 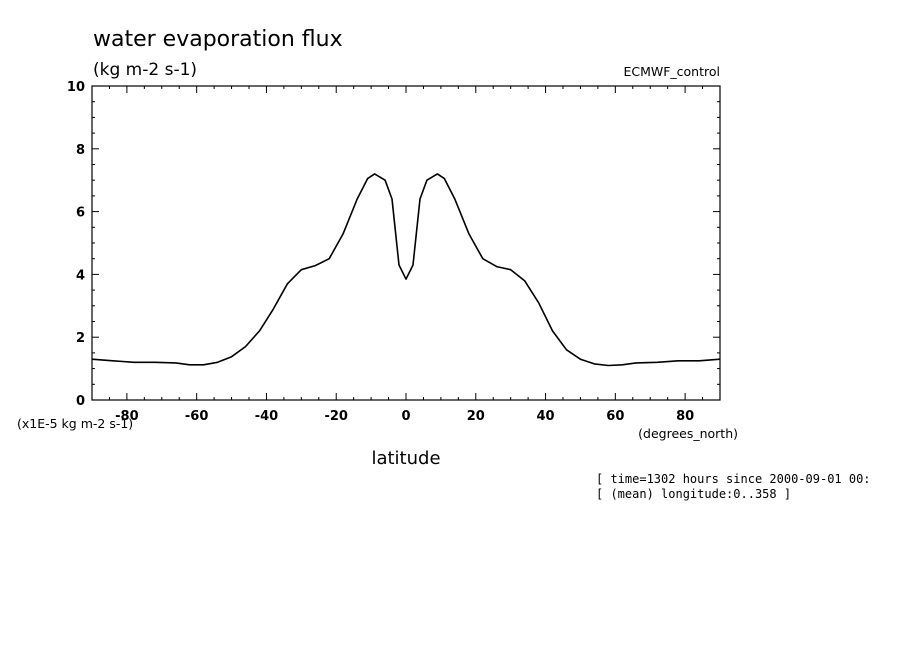 What do you see at coordinates (145, 70) in the screenshot?
I see `chart-units: (kg m-2 s-1)` at bounding box center [145, 70].